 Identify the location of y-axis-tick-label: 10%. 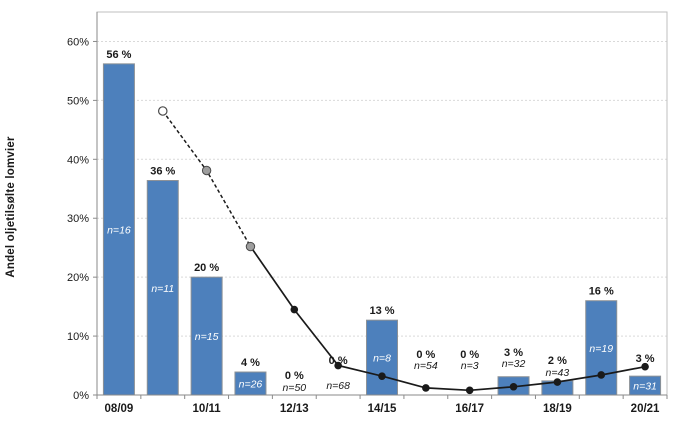
(78, 337).